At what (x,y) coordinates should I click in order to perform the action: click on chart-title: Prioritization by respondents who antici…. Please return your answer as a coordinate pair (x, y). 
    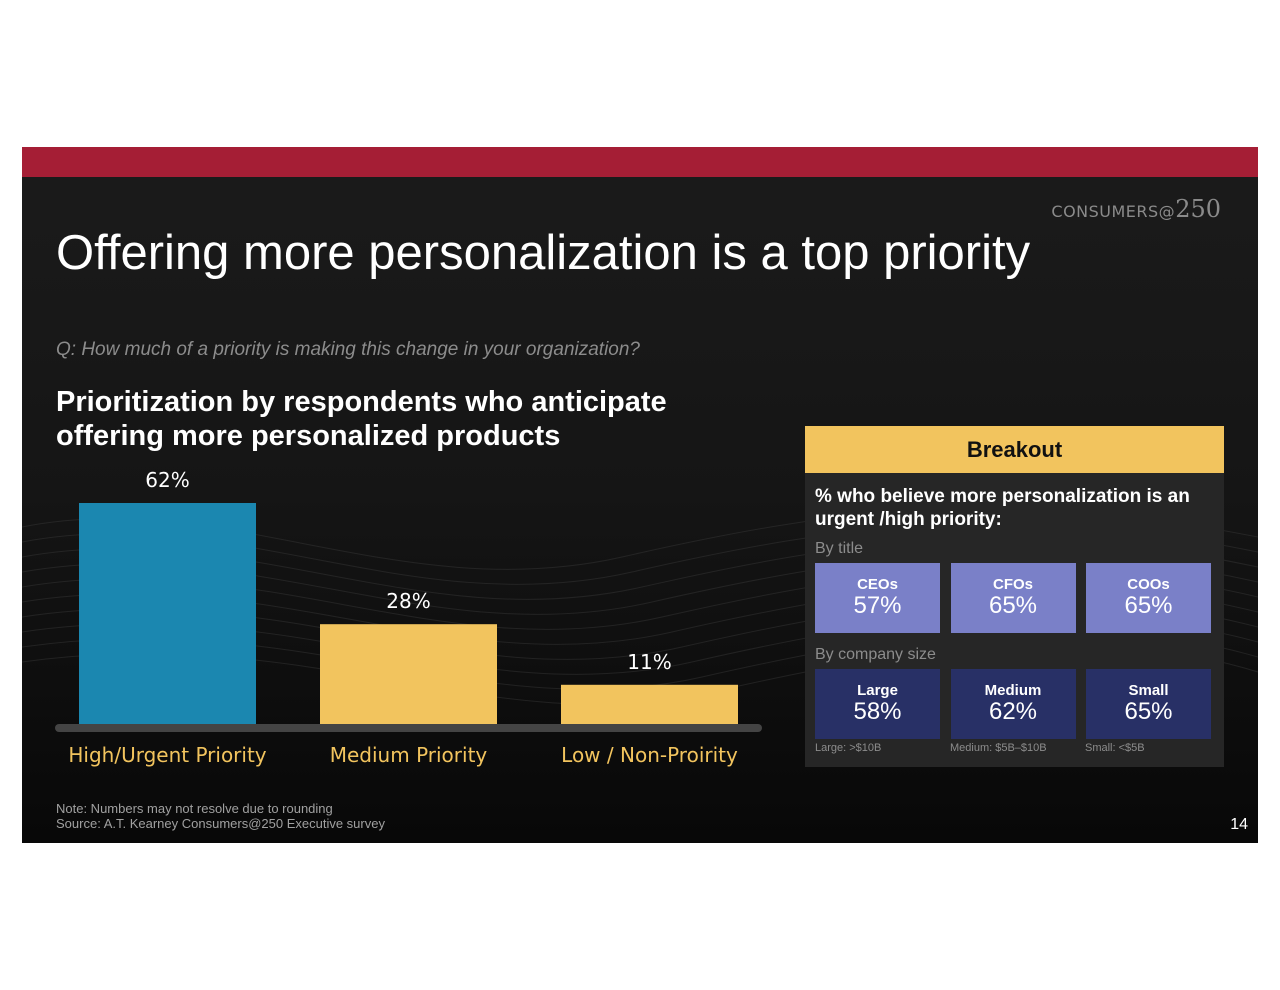
    Looking at the image, I should click on (361, 419).